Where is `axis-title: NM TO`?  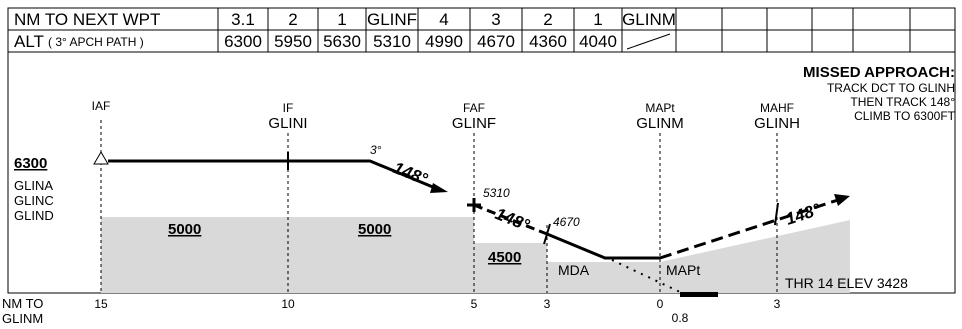 axis-title: NM TO is located at coordinates (22, 303).